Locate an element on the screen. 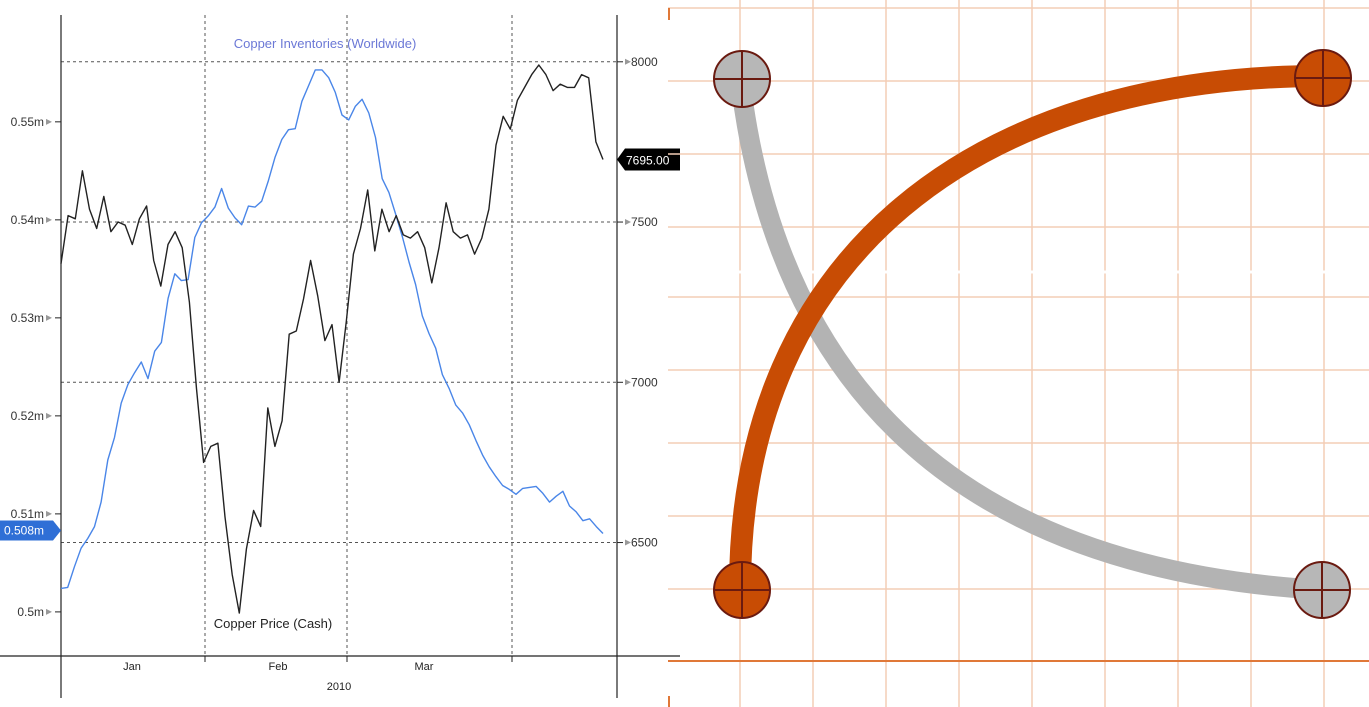  gray-handle-bottom-right is located at coordinates (1322, 590).